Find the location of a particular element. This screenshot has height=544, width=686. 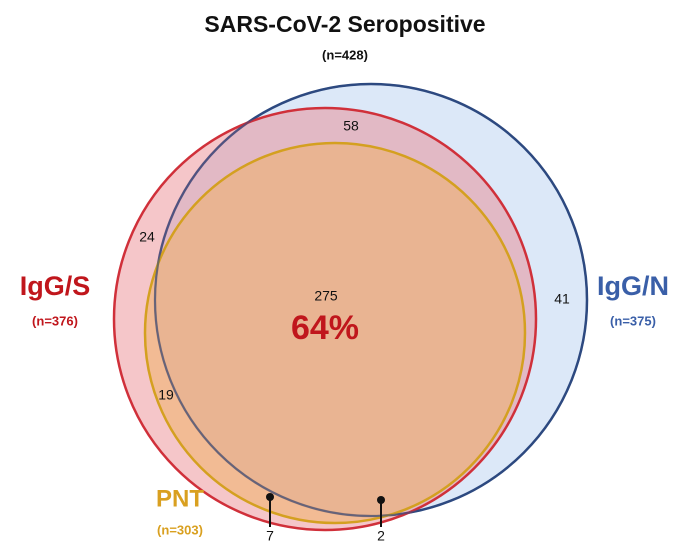

region-count: 24 is located at coordinates (147, 237).